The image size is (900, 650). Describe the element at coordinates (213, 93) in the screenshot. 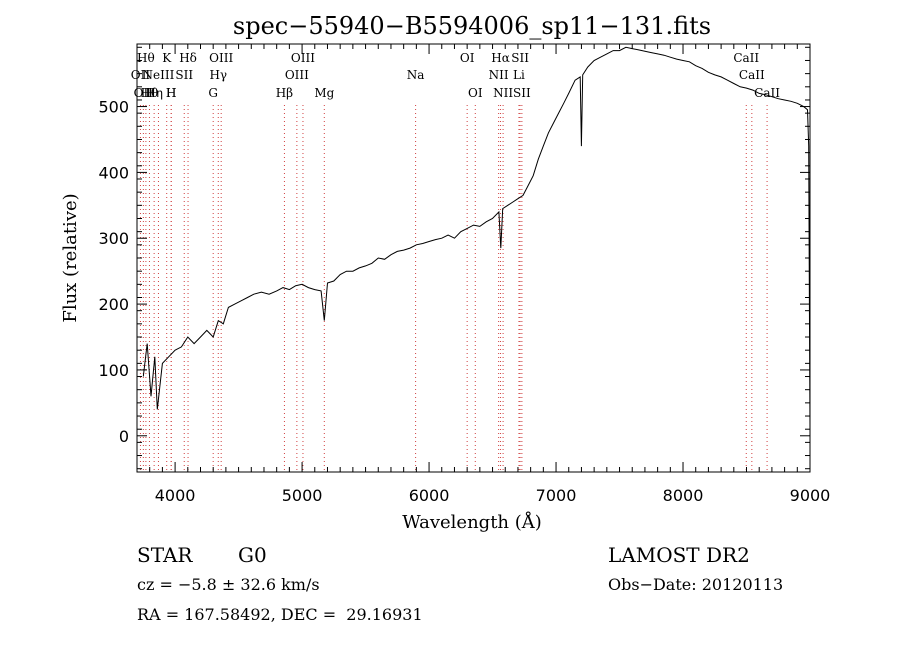

I see `marker-label: G` at that location.